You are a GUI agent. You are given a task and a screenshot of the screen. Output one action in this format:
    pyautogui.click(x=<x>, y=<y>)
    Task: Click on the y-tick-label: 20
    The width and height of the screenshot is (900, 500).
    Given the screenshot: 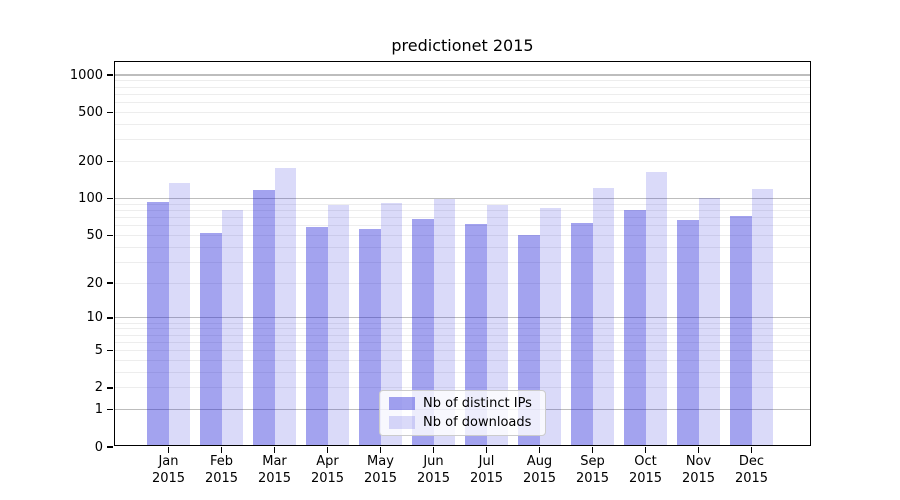 What is the action you would take?
    pyautogui.click(x=94, y=283)
    